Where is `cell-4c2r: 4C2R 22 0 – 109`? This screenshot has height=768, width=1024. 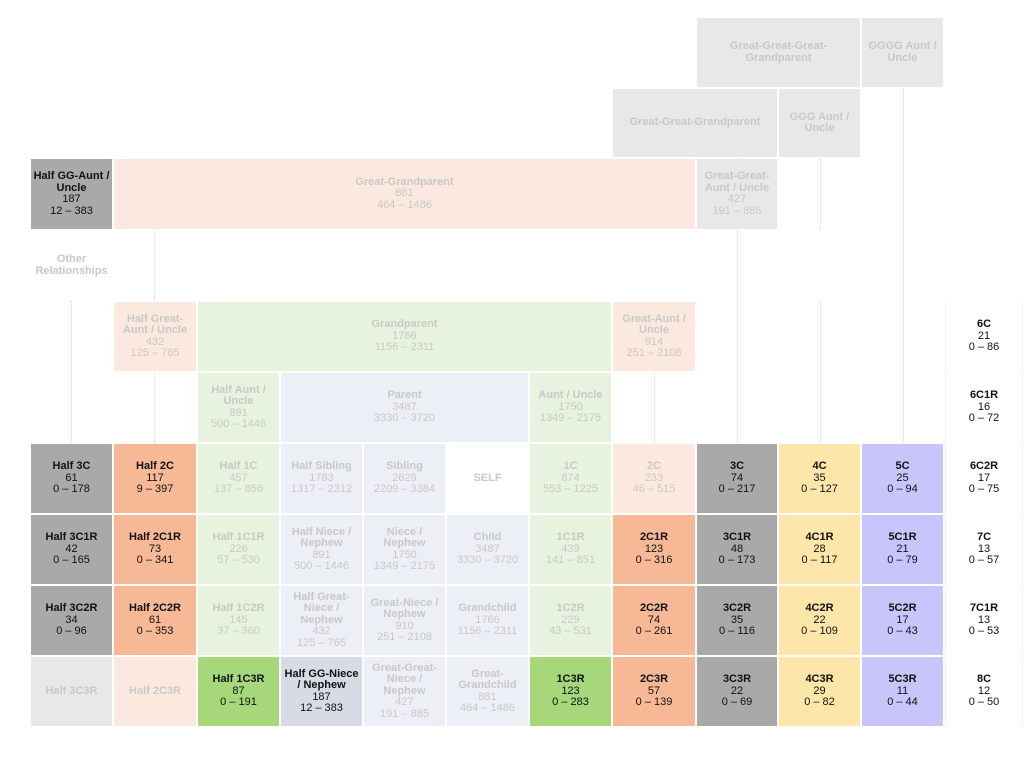 cell-4c2r: 4C2R 22 0 – 109 is located at coordinates (819, 620).